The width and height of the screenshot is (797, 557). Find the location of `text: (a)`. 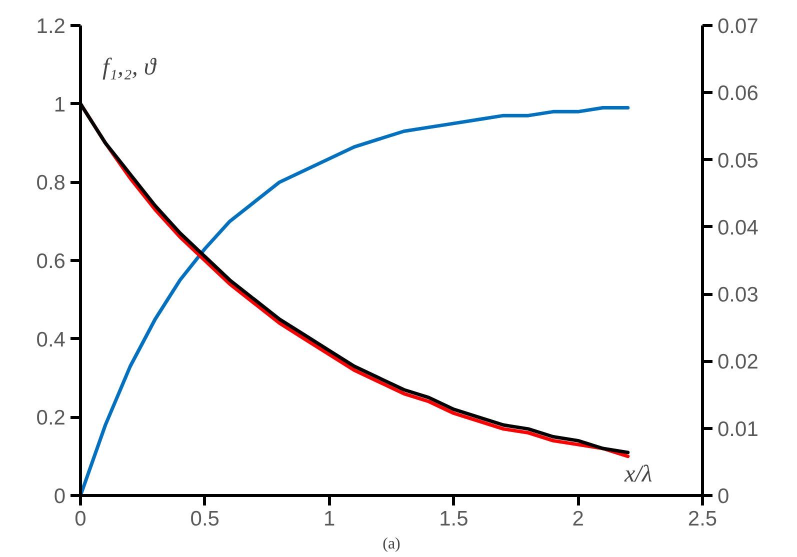

text: (a) is located at coordinates (391, 544).